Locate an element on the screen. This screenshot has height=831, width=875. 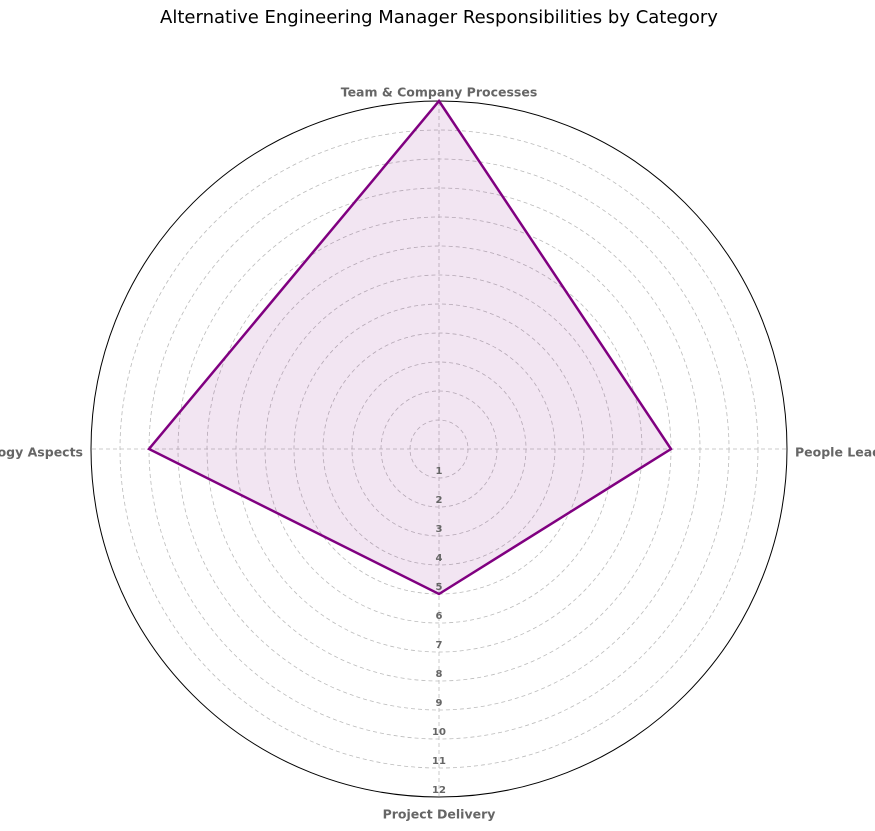
r-tick-label: 2 is located at coordinates (439, 500).